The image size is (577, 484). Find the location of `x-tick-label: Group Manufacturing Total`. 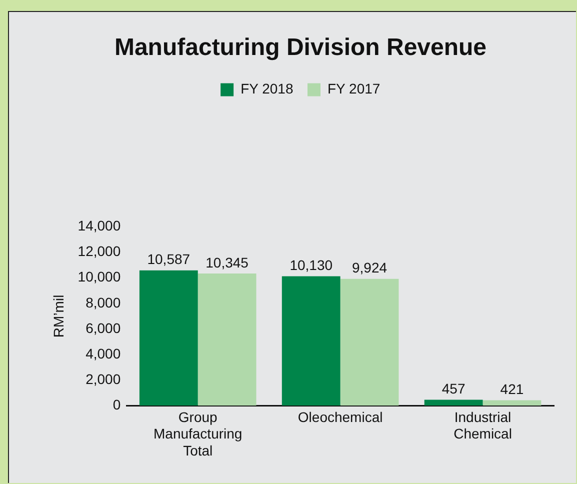

x-tick-label: Group Manufacturing Total is located at coordinates (197, 433).